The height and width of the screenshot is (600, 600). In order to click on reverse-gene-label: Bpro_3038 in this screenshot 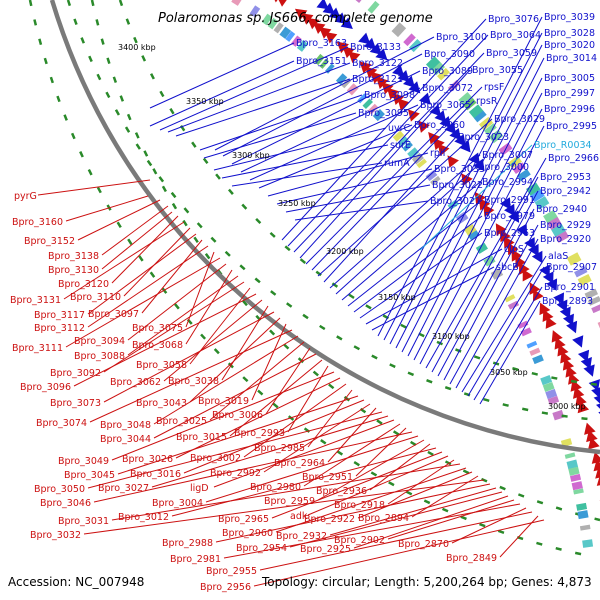, I will do `click(193, 381)`.